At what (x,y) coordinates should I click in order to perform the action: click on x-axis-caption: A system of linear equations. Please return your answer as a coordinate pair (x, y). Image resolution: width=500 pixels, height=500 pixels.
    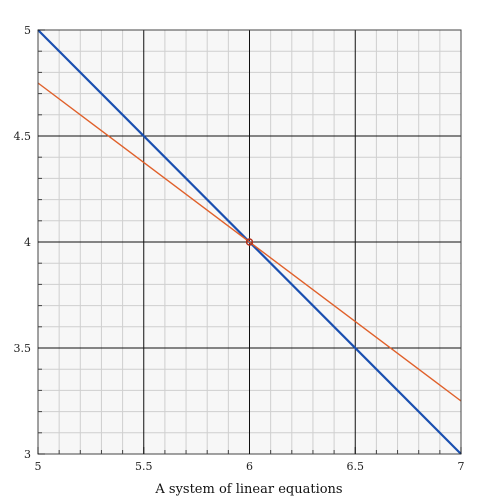
    Looking at the image, I should click on (248, 489).